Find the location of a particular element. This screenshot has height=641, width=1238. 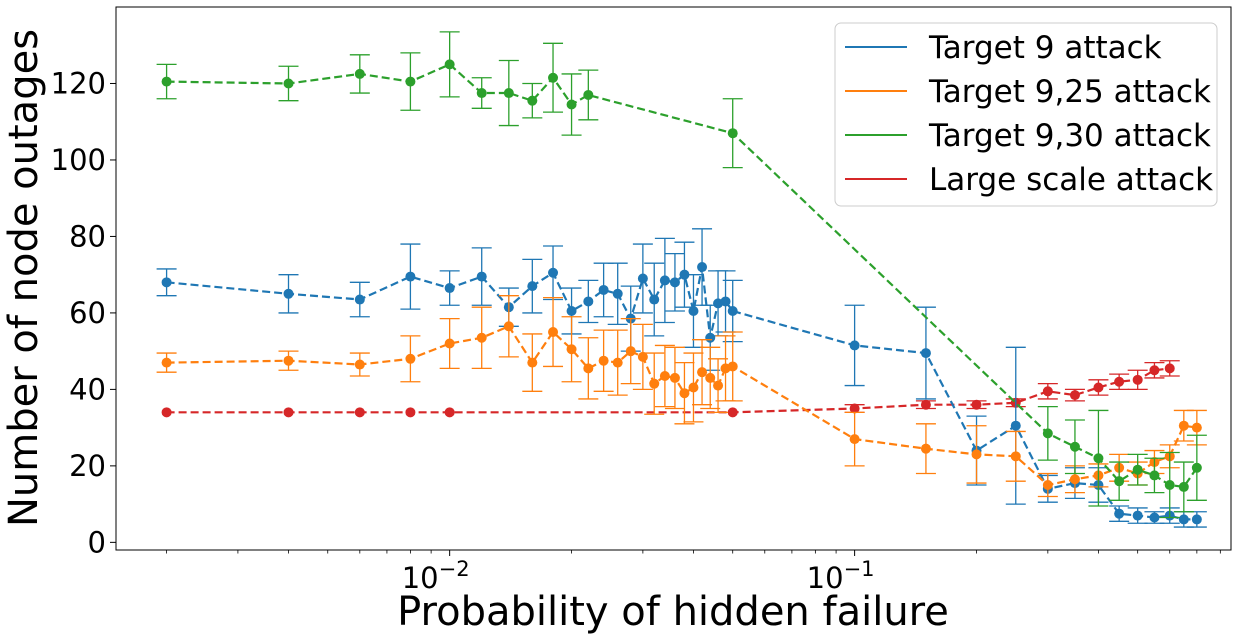

legend-label: Target 9 attack is located at coordinates (1045, 48).